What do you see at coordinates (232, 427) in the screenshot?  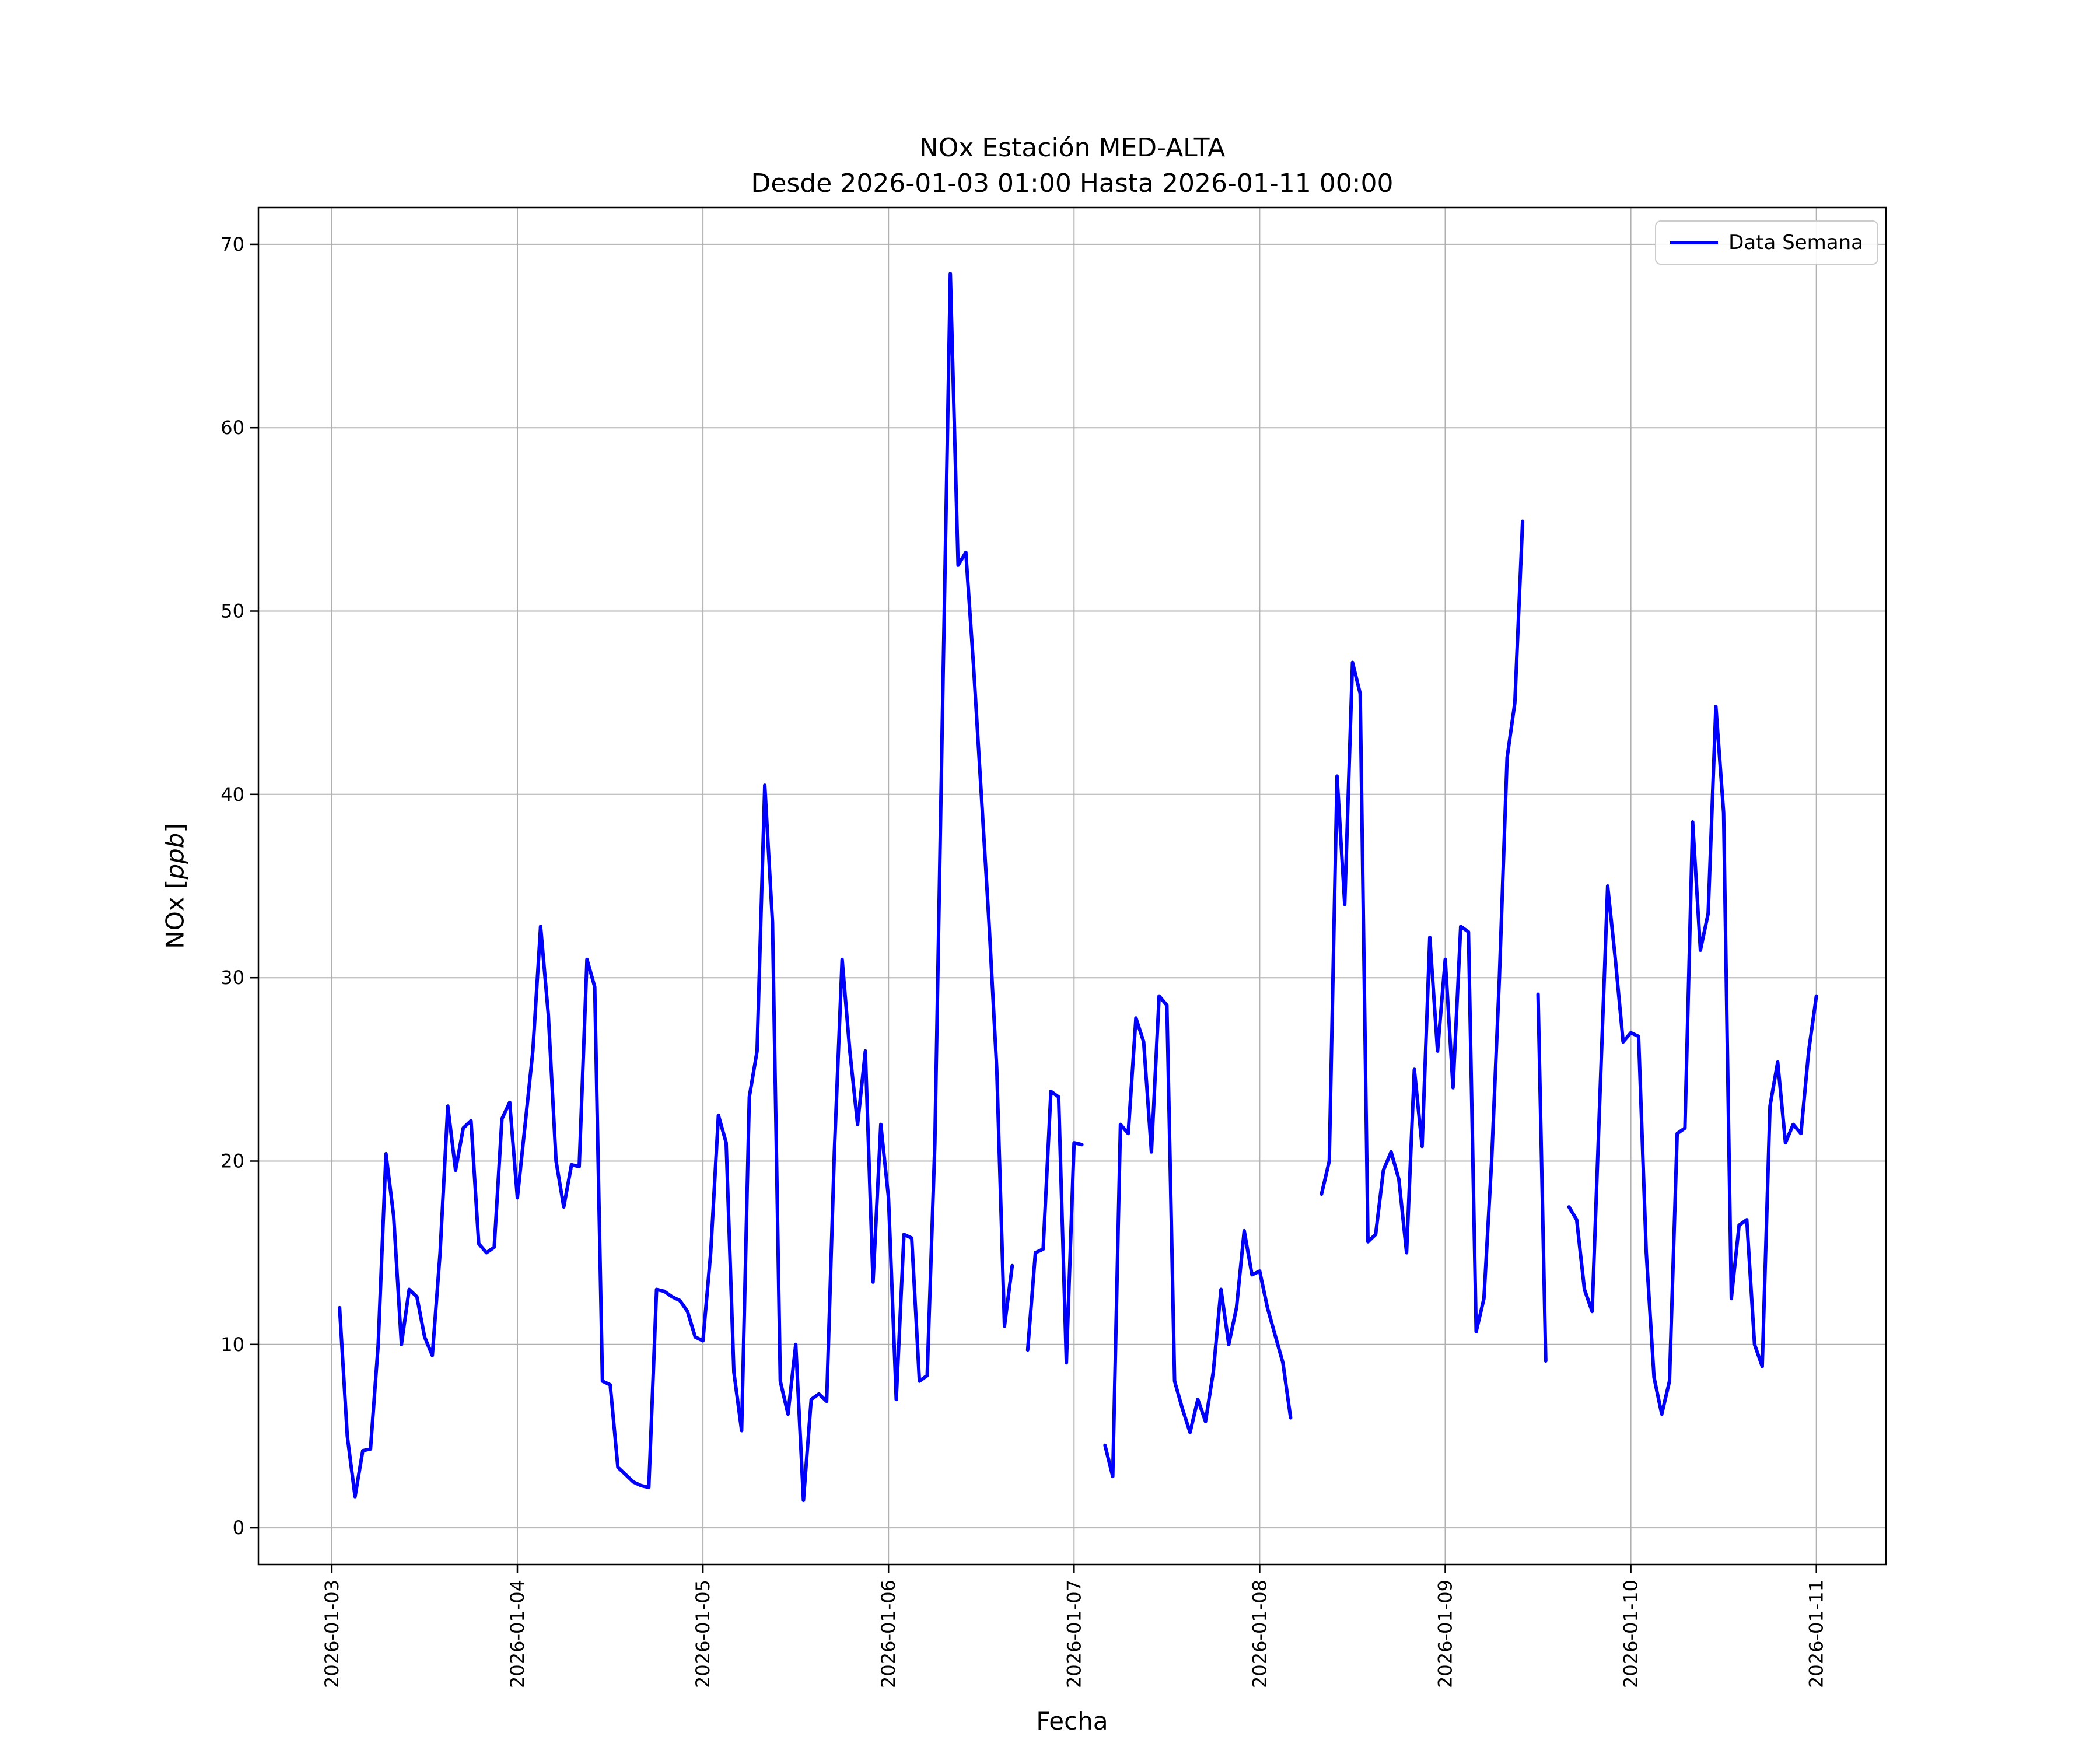 I see `y-tick-label: 60` at bounding box center [232, 427].